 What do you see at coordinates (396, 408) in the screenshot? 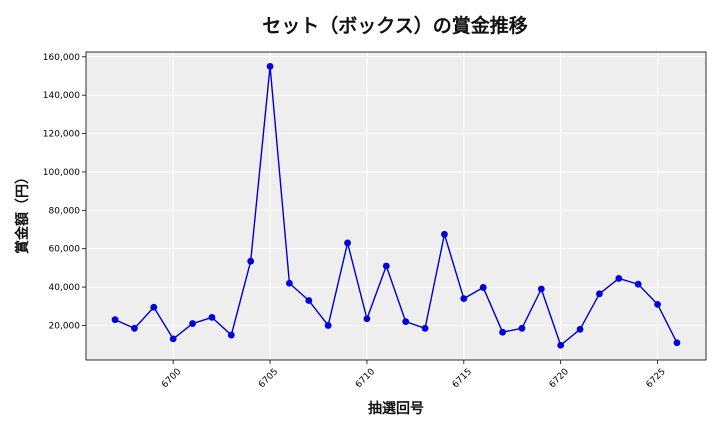
I see `x-axis-label: 抽選回号` at bounding box center [396, 408].